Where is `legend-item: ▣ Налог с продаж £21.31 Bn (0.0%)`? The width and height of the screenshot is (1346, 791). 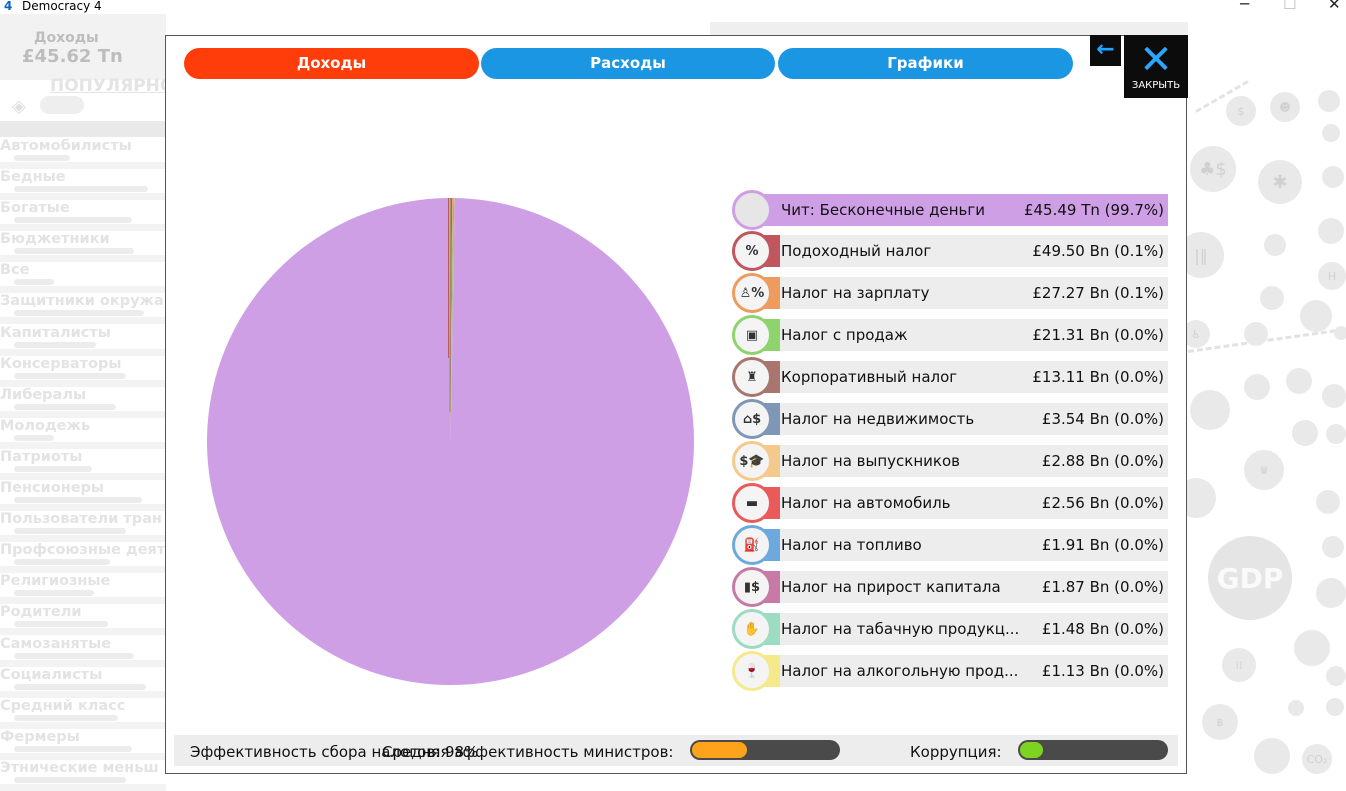
legend-item: ▣ Налог с продаж £21.31 Bn (0.0%) is located at coordinates (952, 335).